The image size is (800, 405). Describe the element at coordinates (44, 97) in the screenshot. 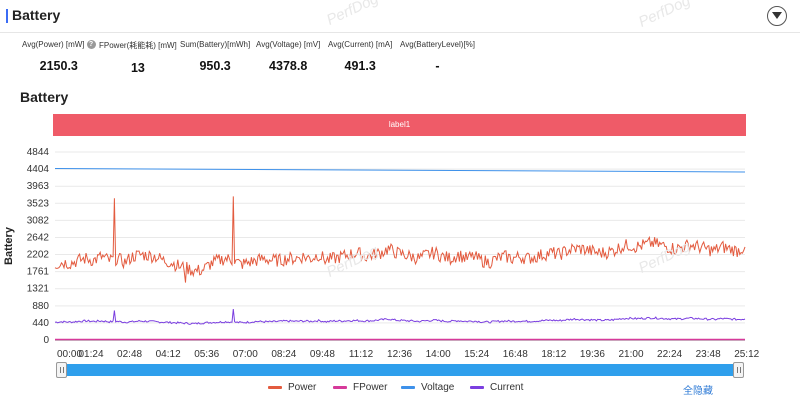

I see `chart-section-title: Battery` at that location.